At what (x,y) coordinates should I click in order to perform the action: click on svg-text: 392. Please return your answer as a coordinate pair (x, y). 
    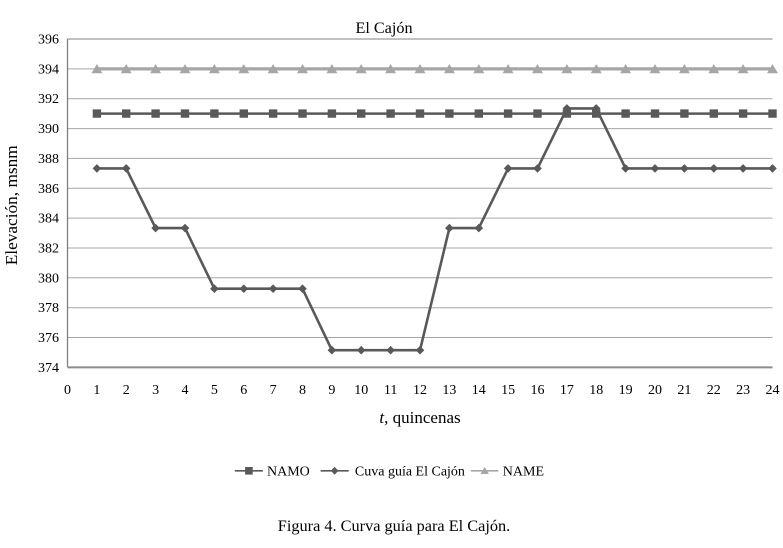
    Looking at the image, I should click on (48, 99).